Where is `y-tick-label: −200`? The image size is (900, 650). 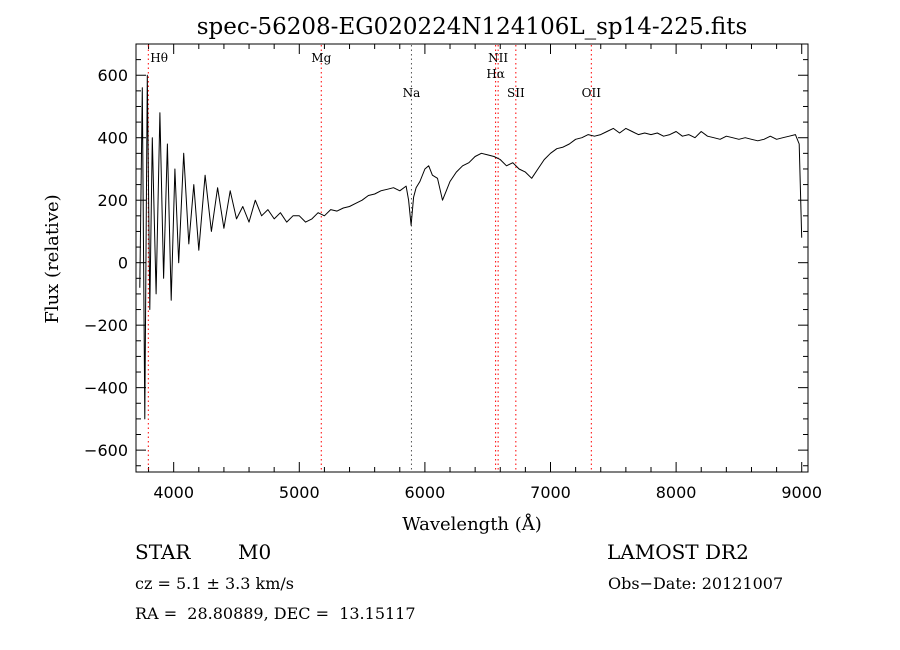
y-tick-label: −200 is located at coordinates (106, 325).